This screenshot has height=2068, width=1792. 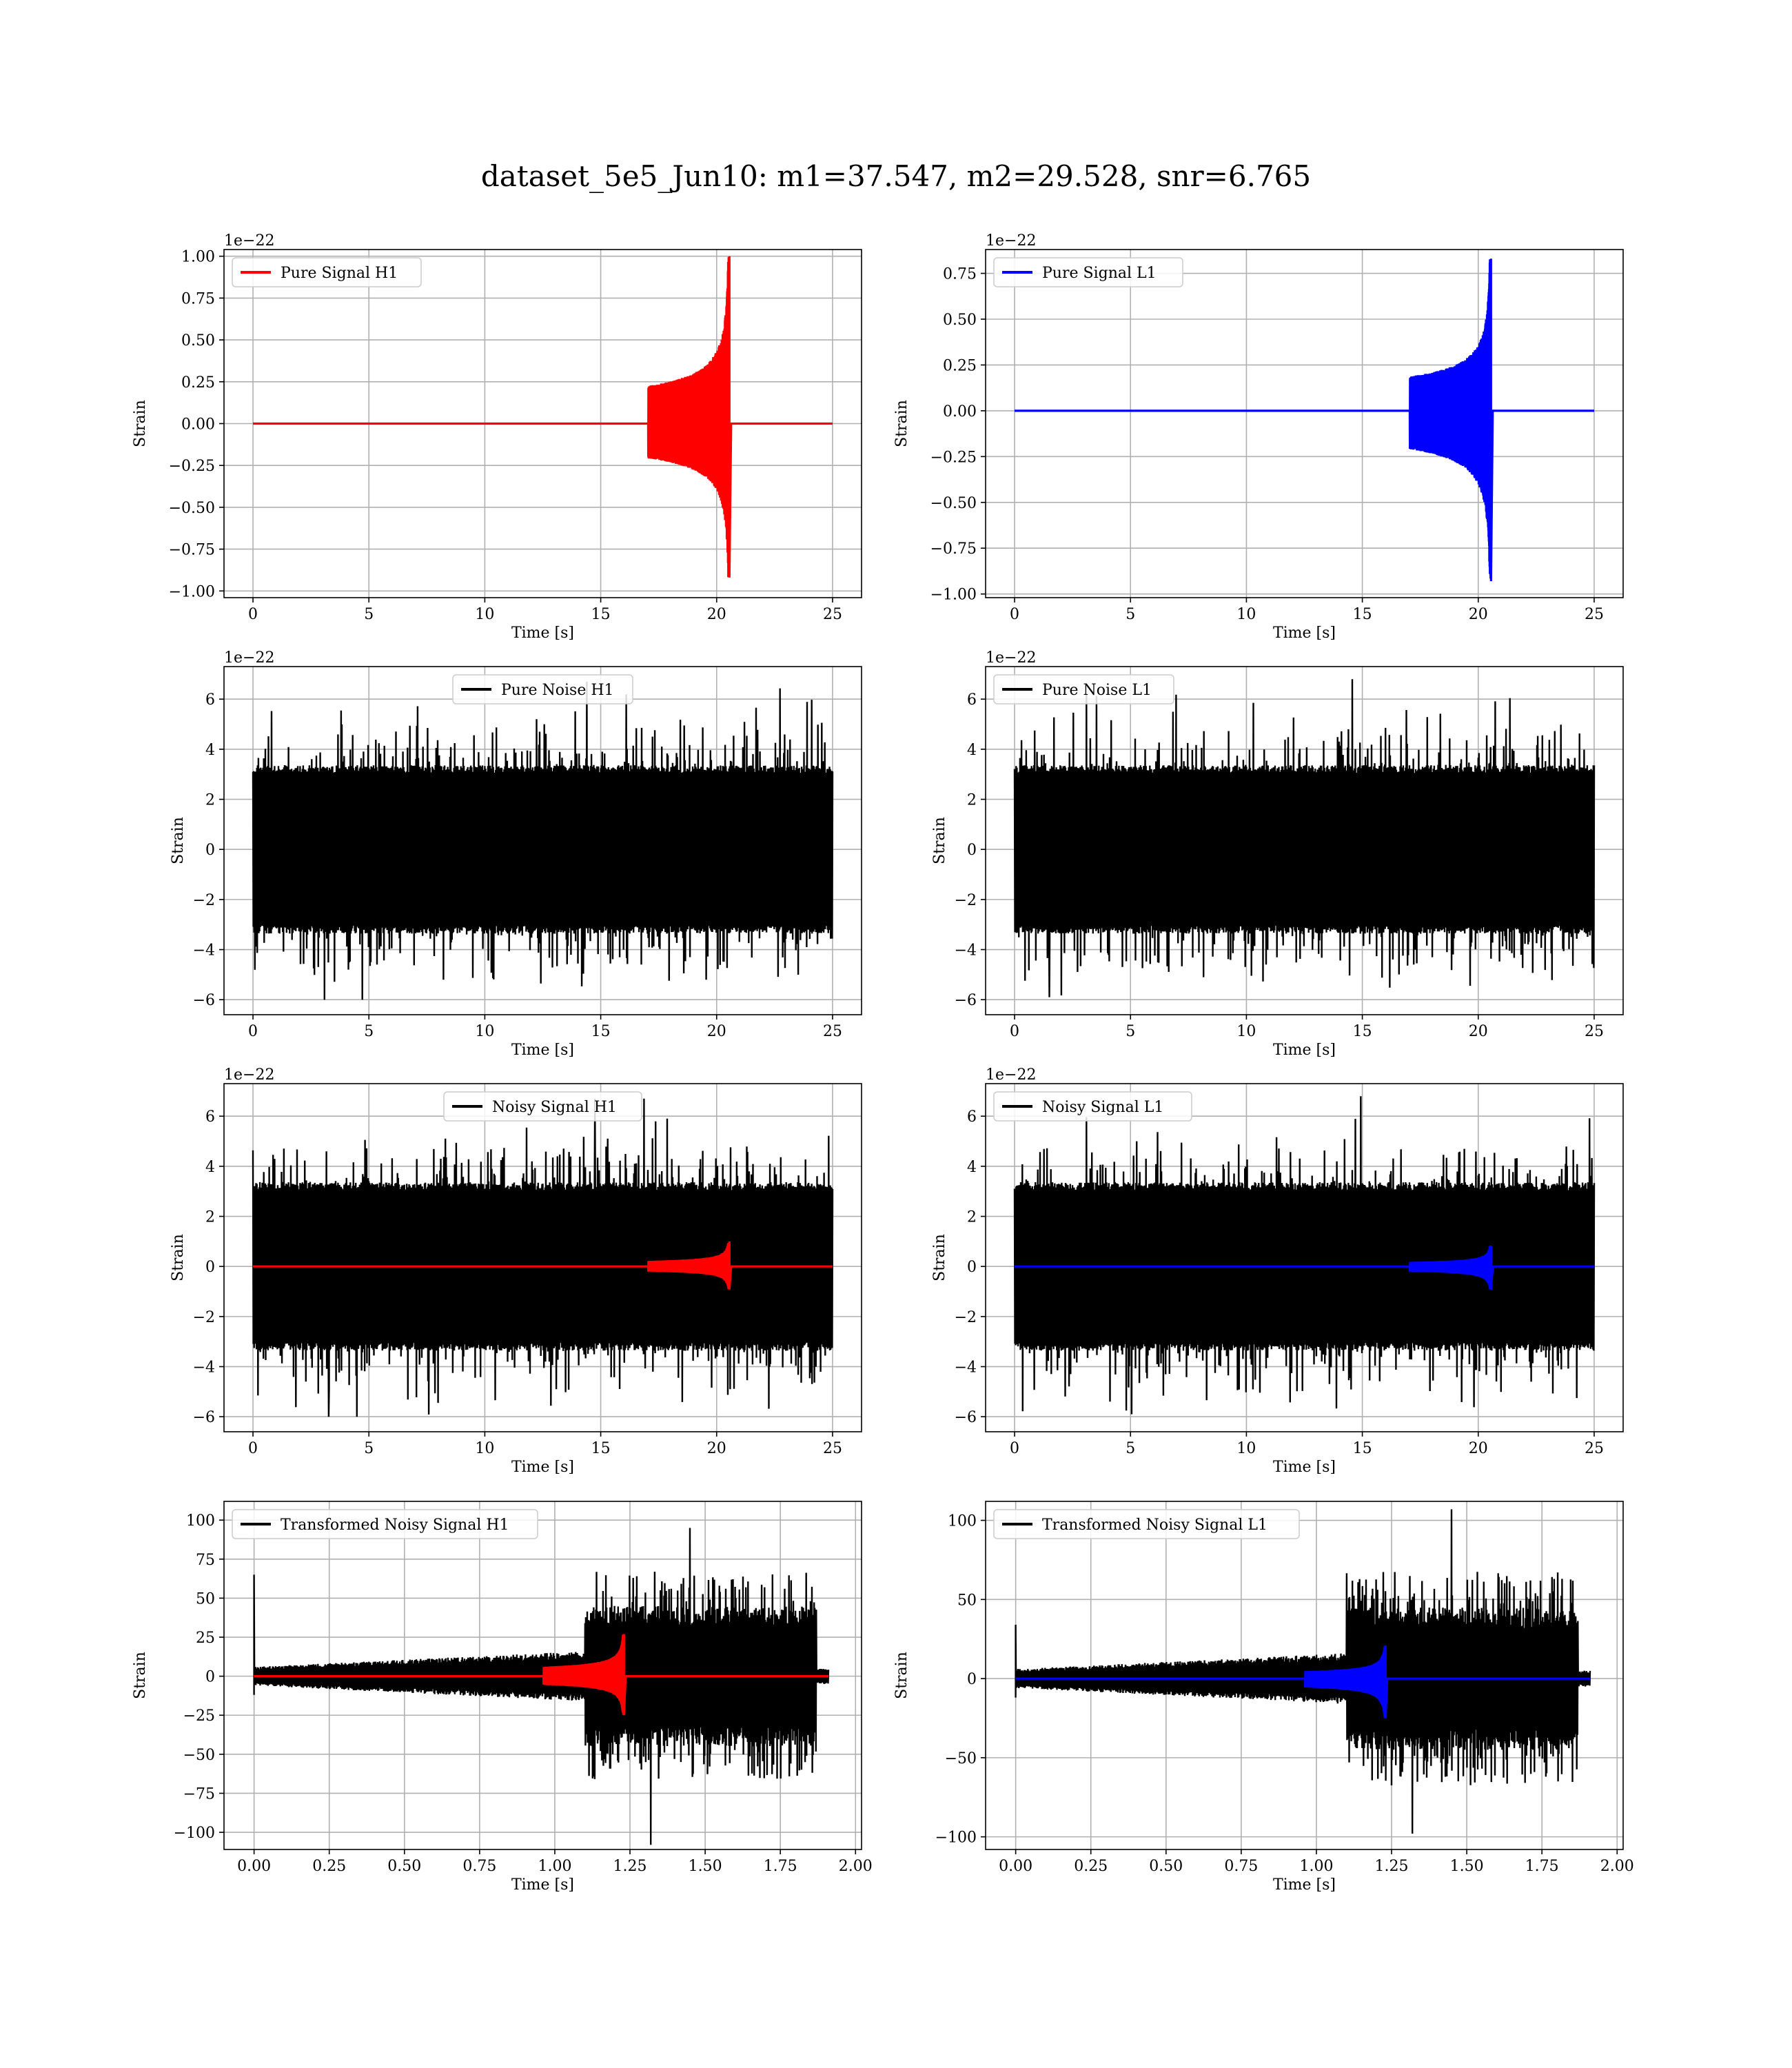 What do you see at coordinates (205, 1639) in the screenshot?
I see `y-tick-label: 25` at bounding box center [205, 1639].